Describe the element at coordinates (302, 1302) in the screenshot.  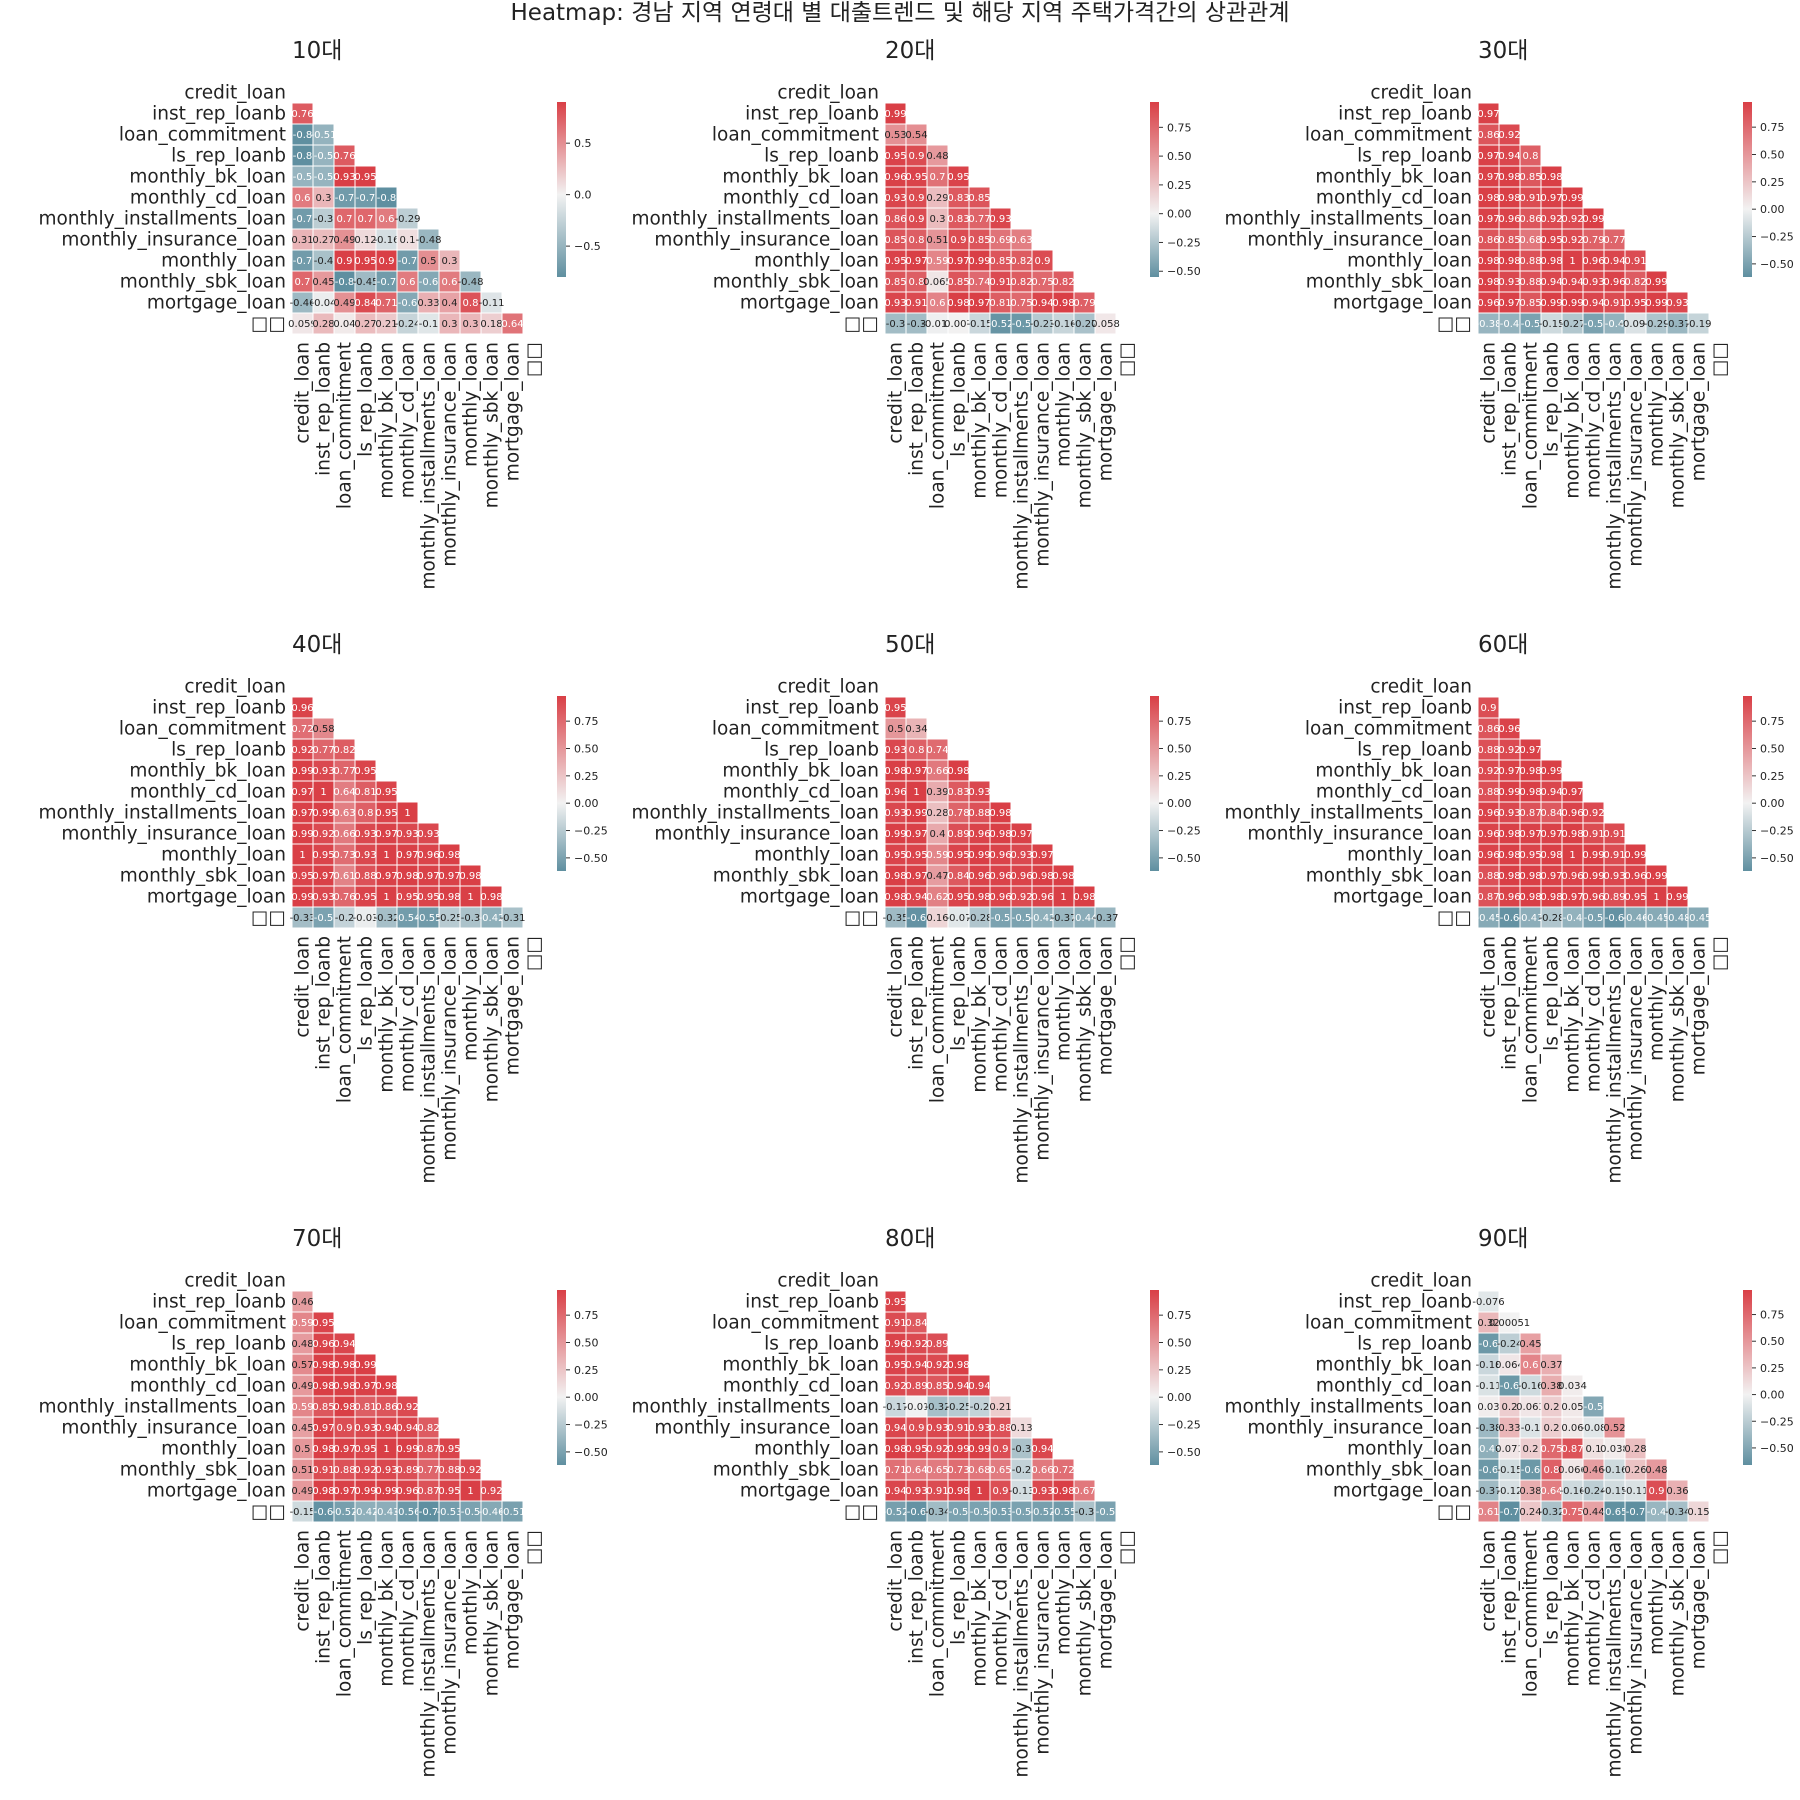
I see `cell-annotation: 0.46` at that location.